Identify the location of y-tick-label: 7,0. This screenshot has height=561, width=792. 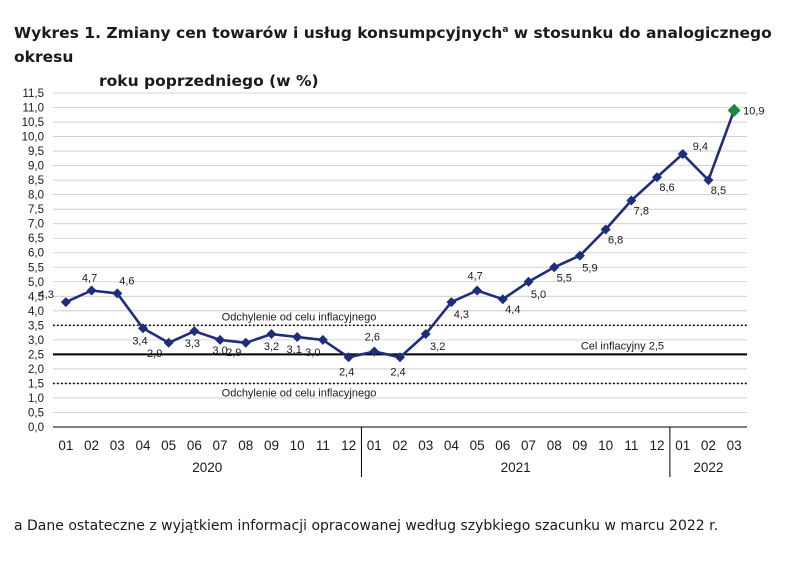
(36, 225).